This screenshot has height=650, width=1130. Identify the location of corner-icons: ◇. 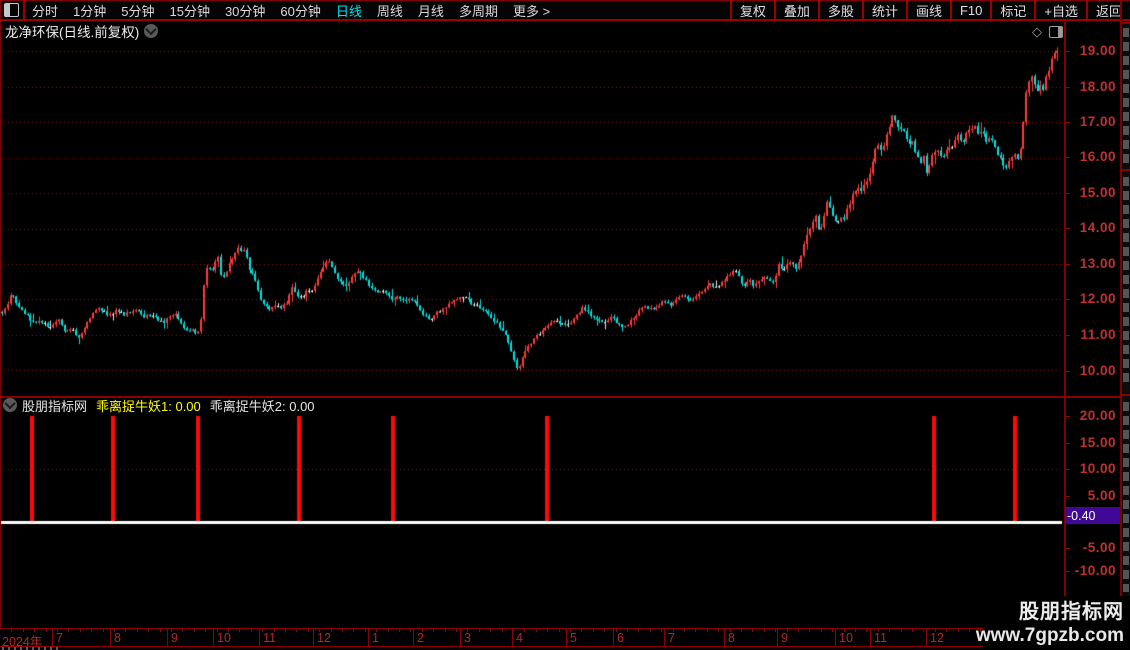
(1047, 32).